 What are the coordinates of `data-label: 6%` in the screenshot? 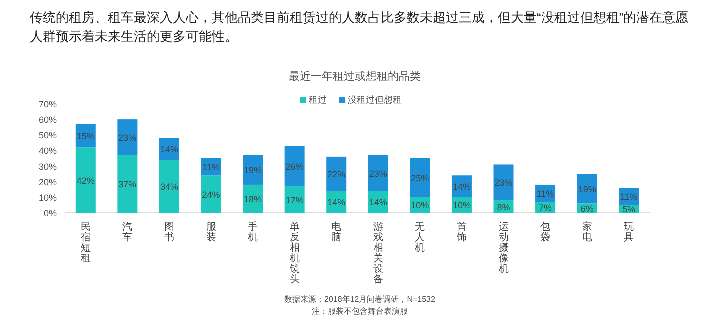 It's located at (587, 209).